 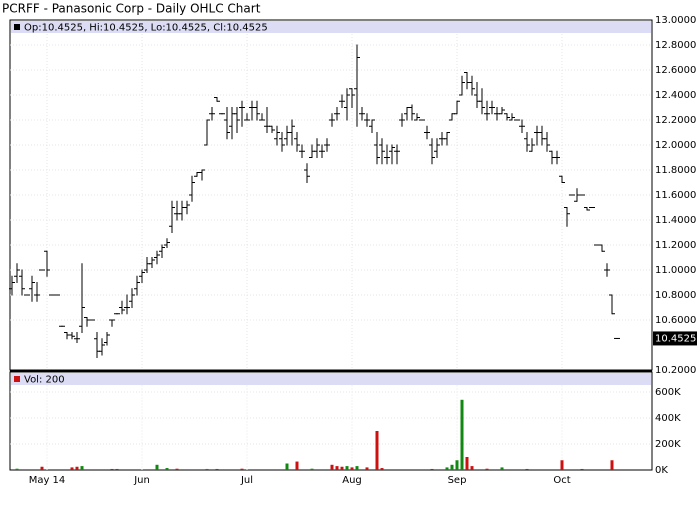 I want to click on y-tick-label: 11.6000, so click(x=675, y=195).